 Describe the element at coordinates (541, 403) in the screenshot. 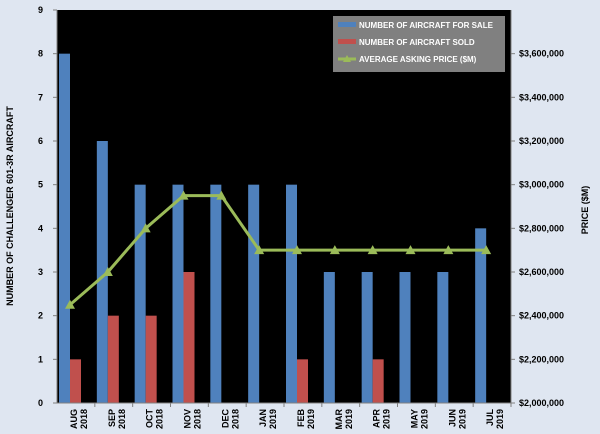

I see `y2-tick-label: $2,000,000` at that location.